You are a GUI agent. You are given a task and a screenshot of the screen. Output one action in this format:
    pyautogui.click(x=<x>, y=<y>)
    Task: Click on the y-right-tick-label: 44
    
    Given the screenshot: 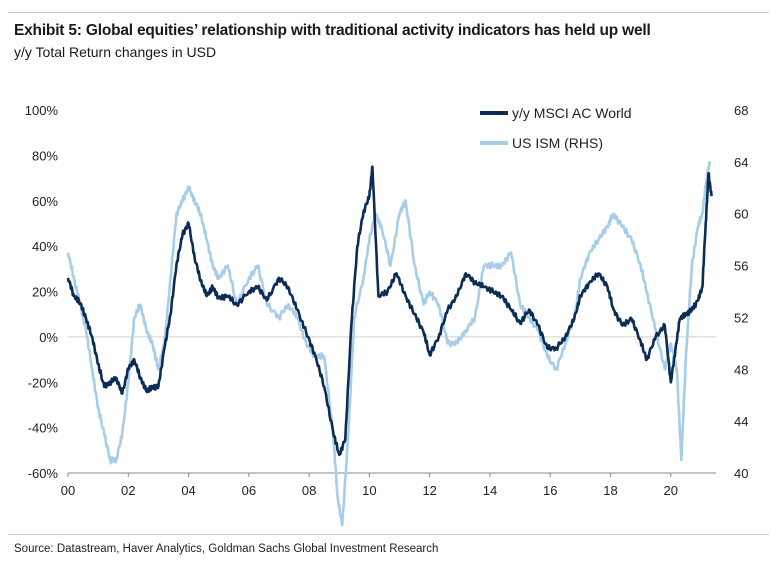 What is the action you would take?
    pyautogui.click(x=741, y=421)
    